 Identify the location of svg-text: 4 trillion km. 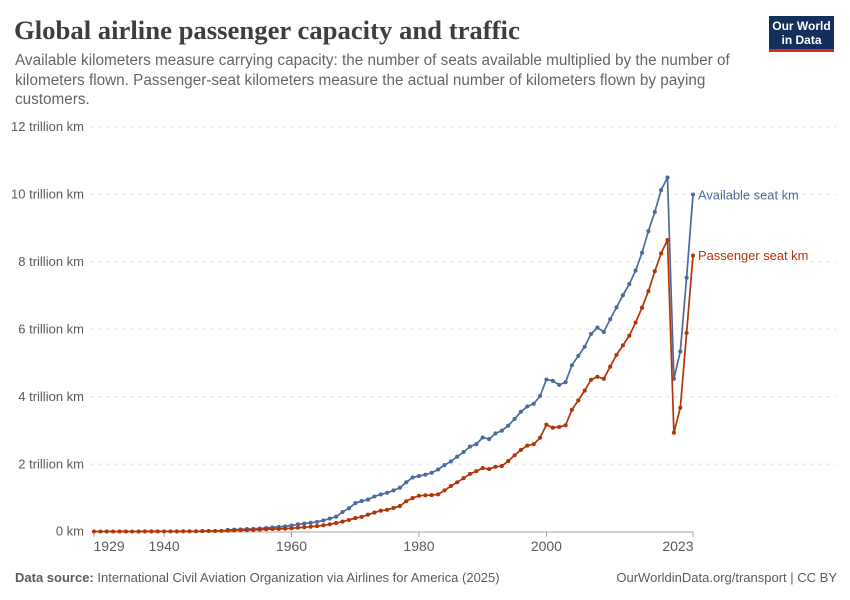
(51, 396).